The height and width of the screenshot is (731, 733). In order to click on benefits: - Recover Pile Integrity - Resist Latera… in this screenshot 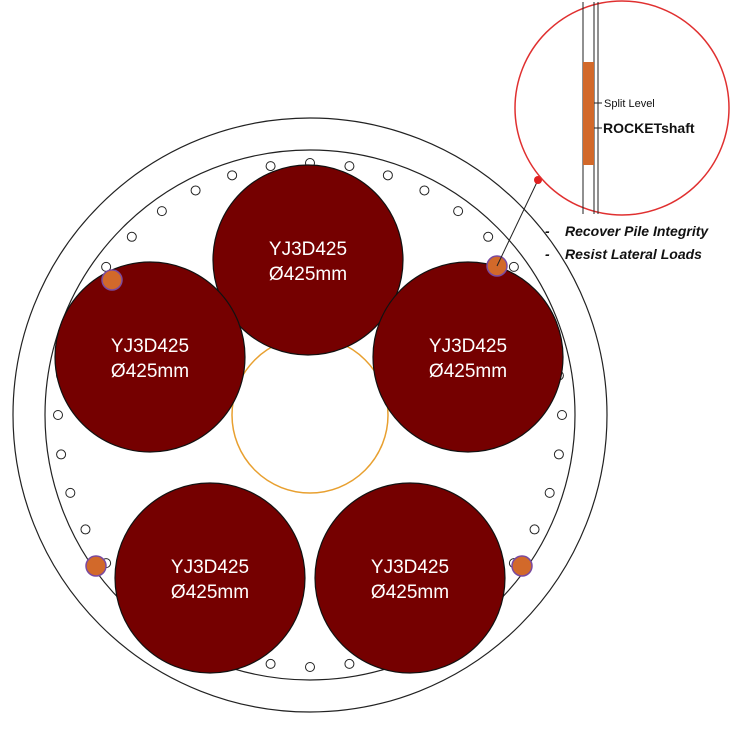, I will do `click(627, 242)`.